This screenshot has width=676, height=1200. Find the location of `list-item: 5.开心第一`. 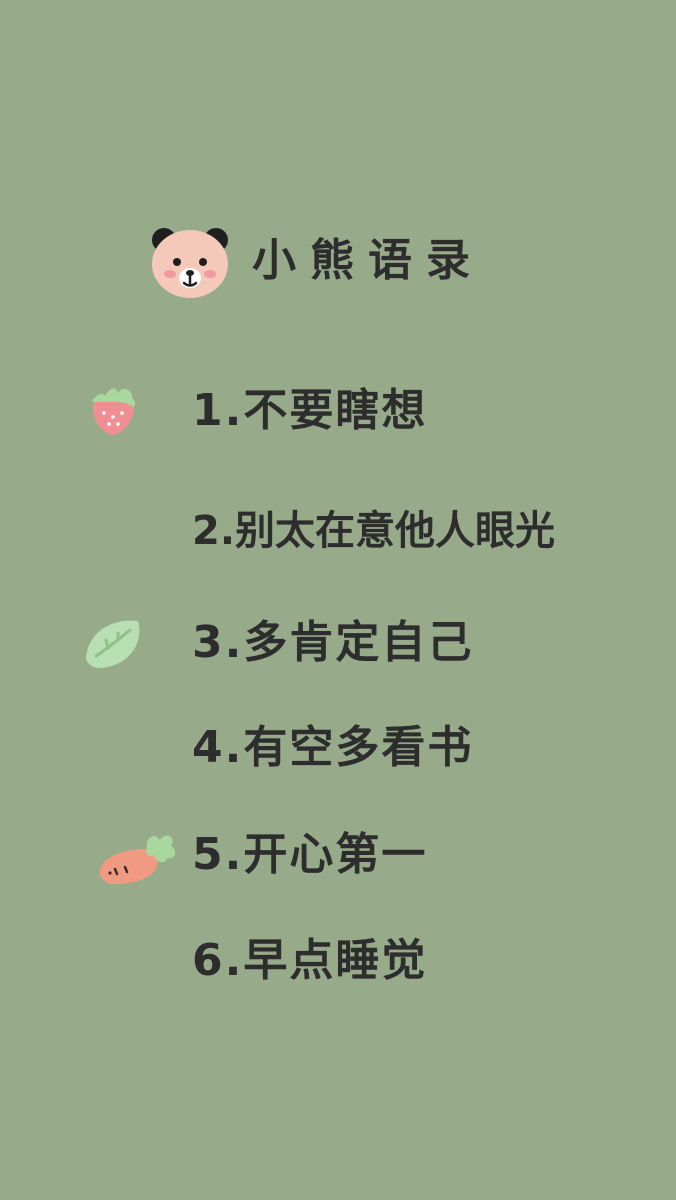

list-item: 5.开心第一 is located at coordinates (310, 854).